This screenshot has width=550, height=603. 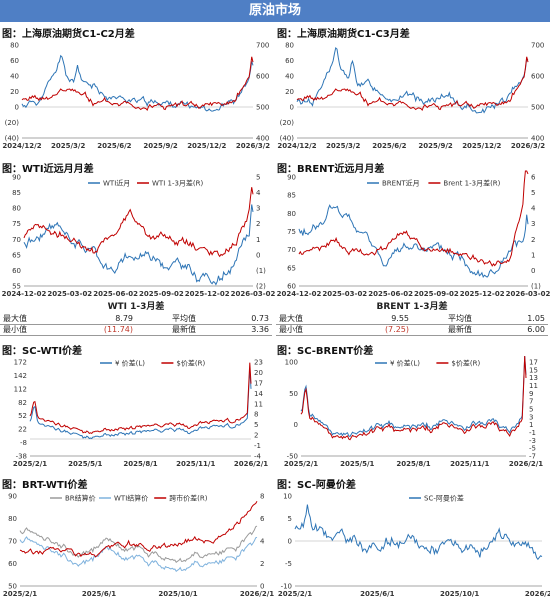 What do you see at coordinates (465, 363) in the screenshot?
I see `legend-label: $价差(R)` at bounding box center [465, 363].